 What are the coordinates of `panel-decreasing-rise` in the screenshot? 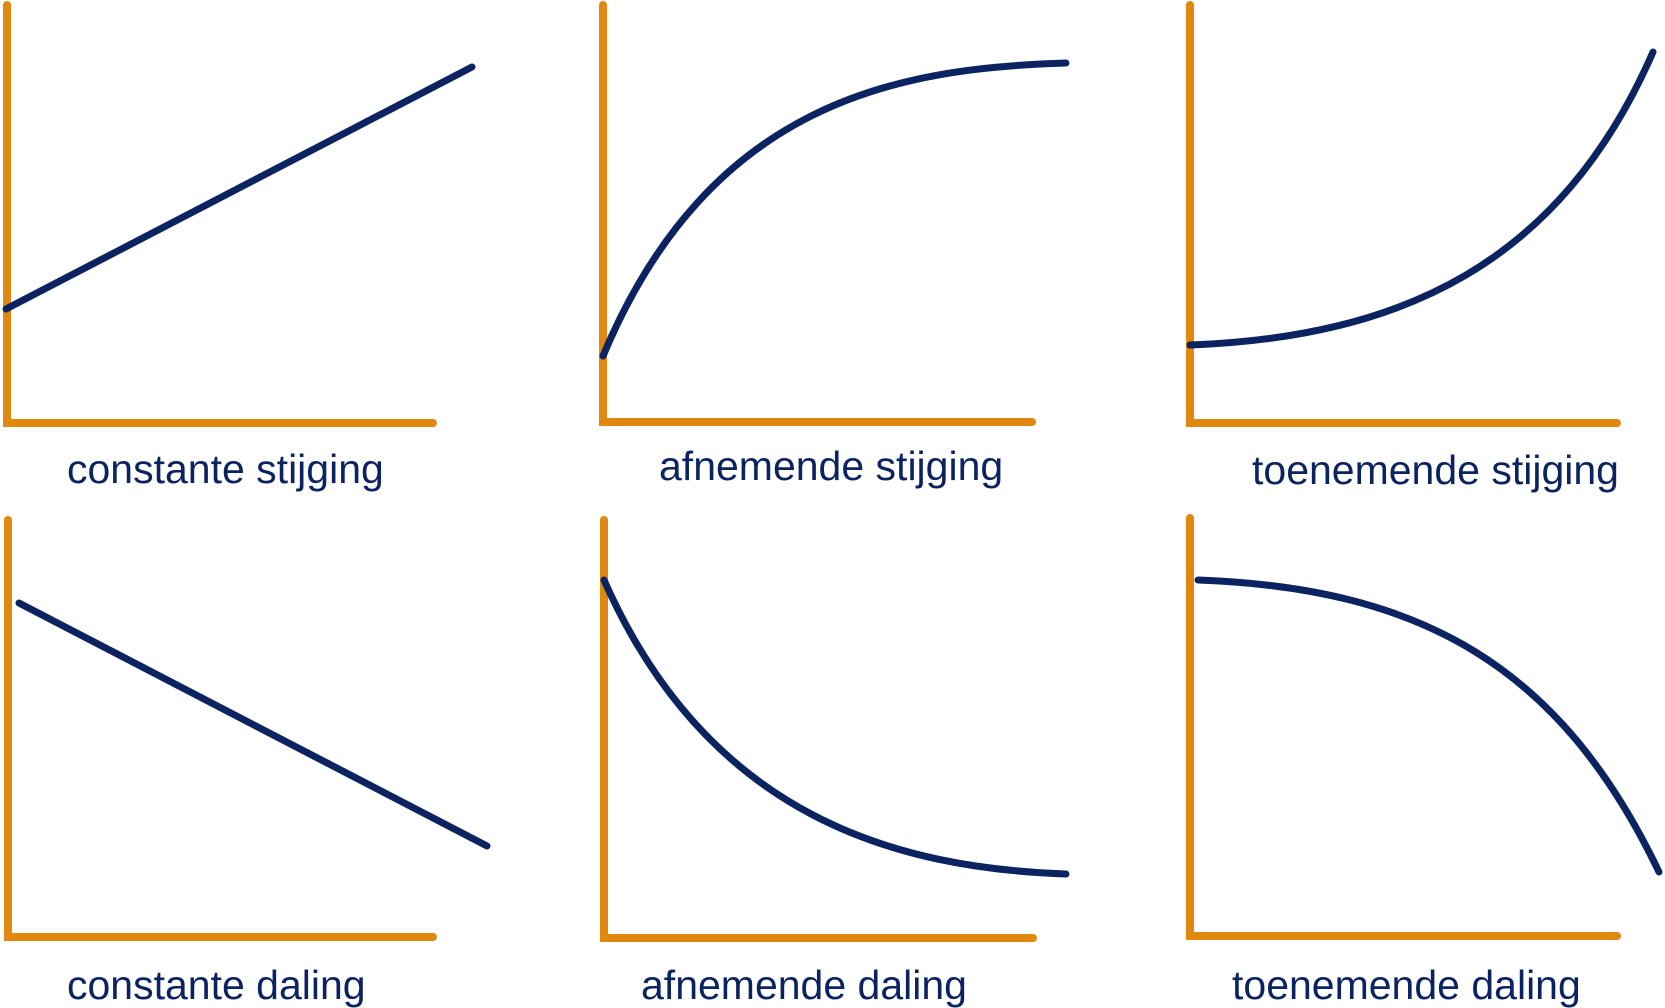 It's located at (834, 213).